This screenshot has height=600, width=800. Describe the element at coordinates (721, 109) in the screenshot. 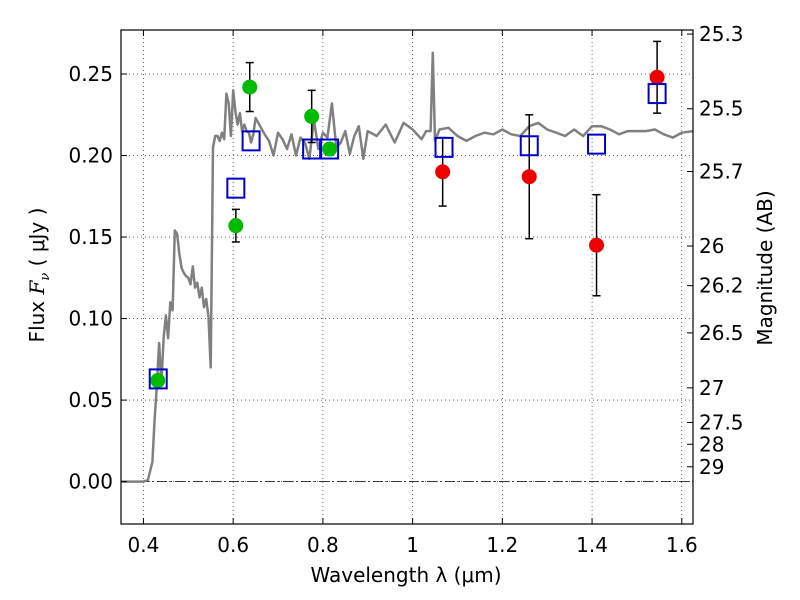

I see `mag-tick-label: 25.5` at that location.